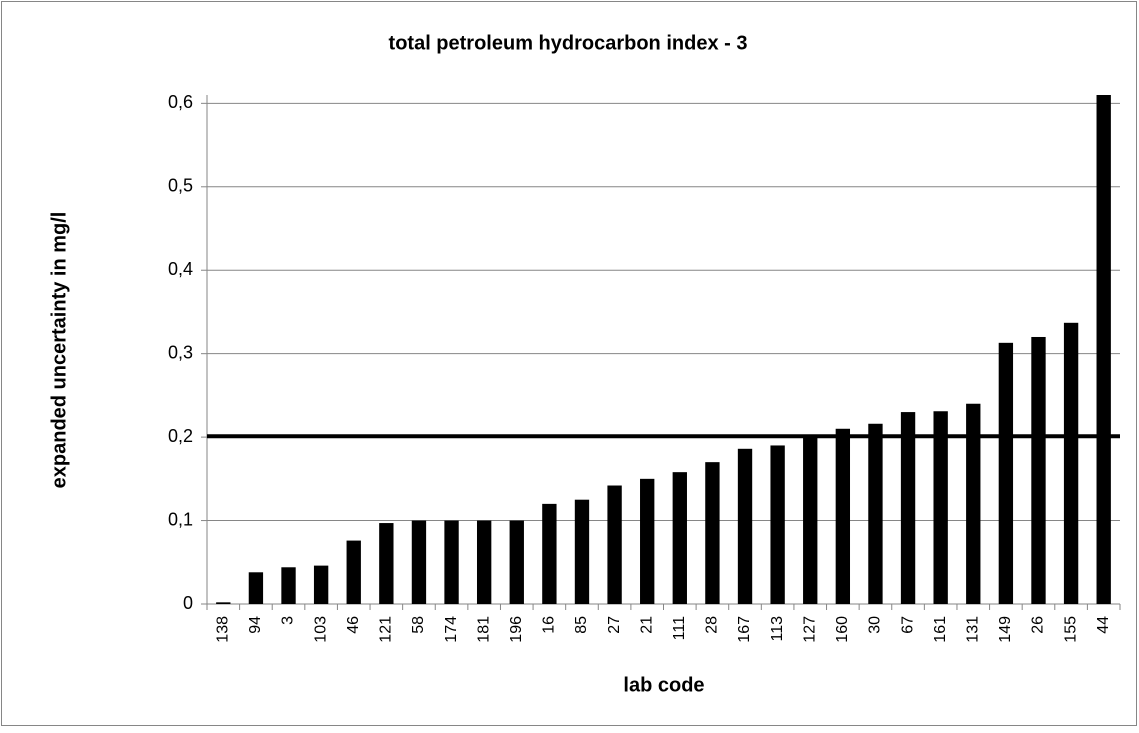 This screenshot has width=1139, height=733. What do you see at coordinates (180, 269) in the screenshot?
I see `y-tick-label: 0,4` at bounding box center [180, 269].